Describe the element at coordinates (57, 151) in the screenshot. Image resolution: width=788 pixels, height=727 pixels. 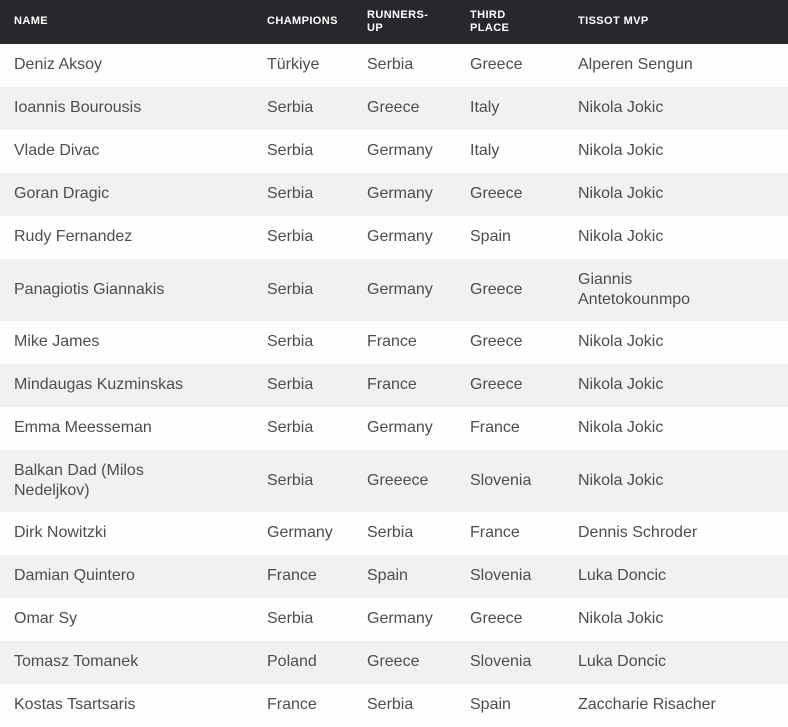
I see `cell-name: Vlade Divac` at that location.